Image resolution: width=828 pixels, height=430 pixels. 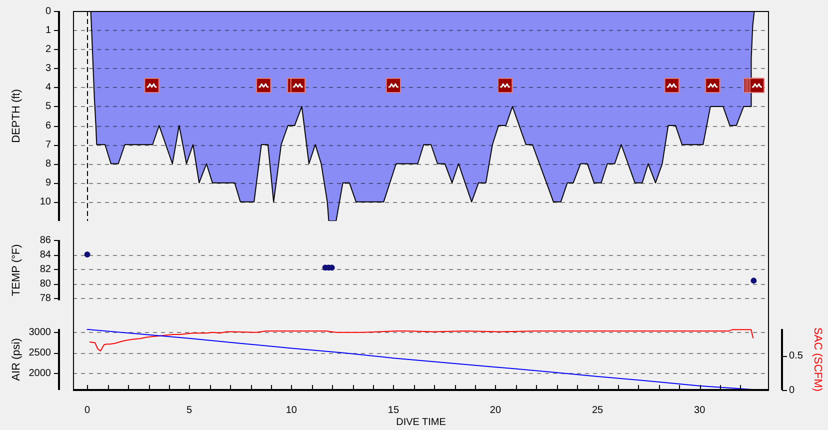 I want to click on y2-tick-label: 0, so click(x=792, y=390).